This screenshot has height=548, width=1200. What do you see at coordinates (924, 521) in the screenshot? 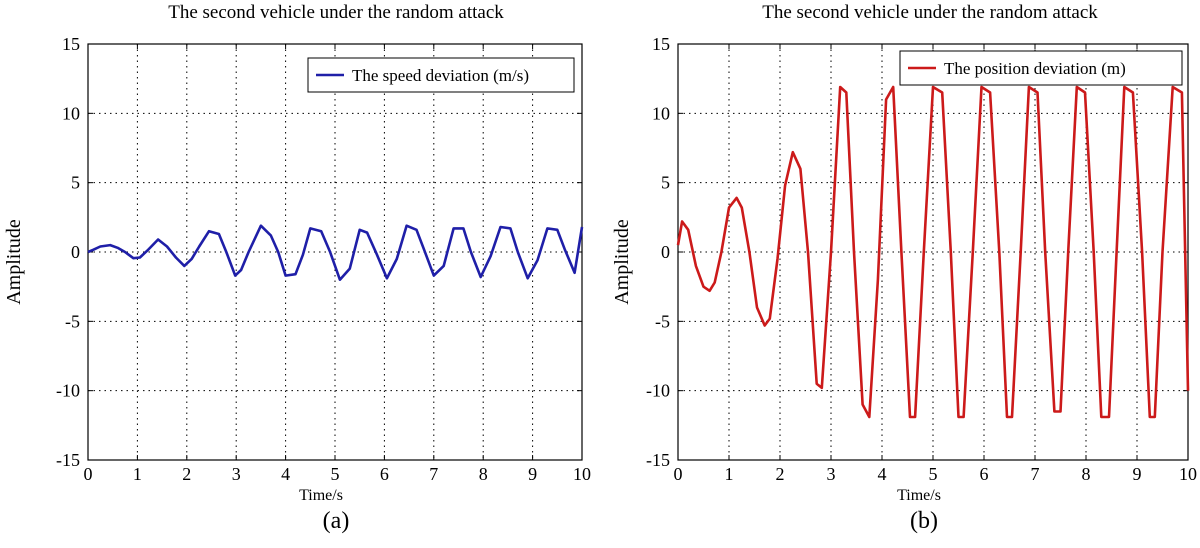
I see `panel-caption: (b)` at bounding box center [924, 521].